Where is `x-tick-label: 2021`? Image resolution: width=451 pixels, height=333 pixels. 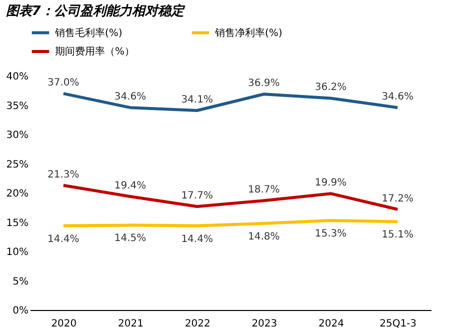
x-tick-label: 2021 is located at coordinates (131, 324).